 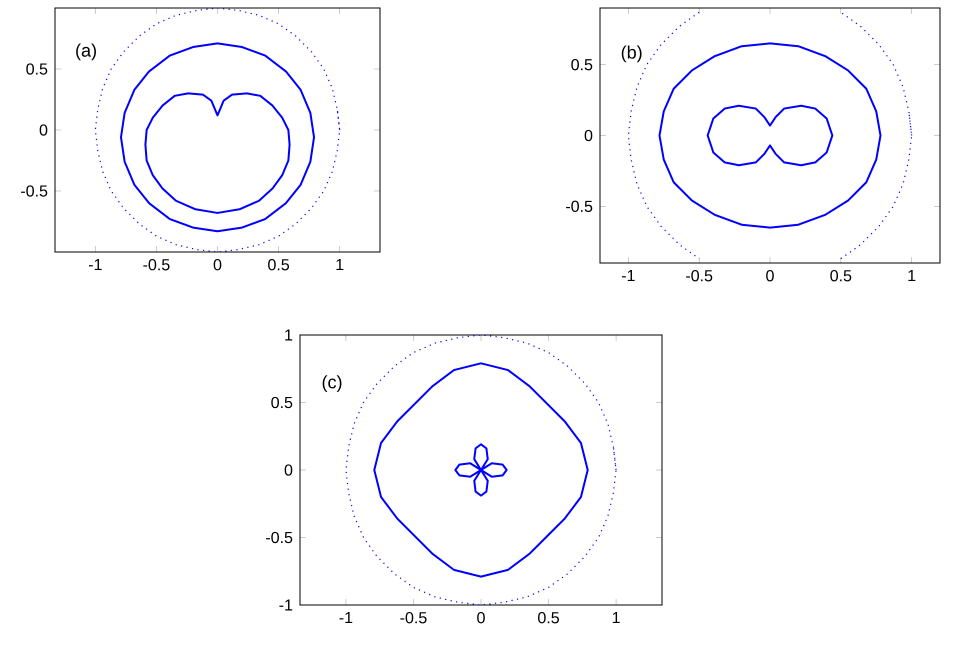 What do you see at coordinates (86, 52) in the screenshot?
I see `annotation: (a)` at bounding box center [86, 52].